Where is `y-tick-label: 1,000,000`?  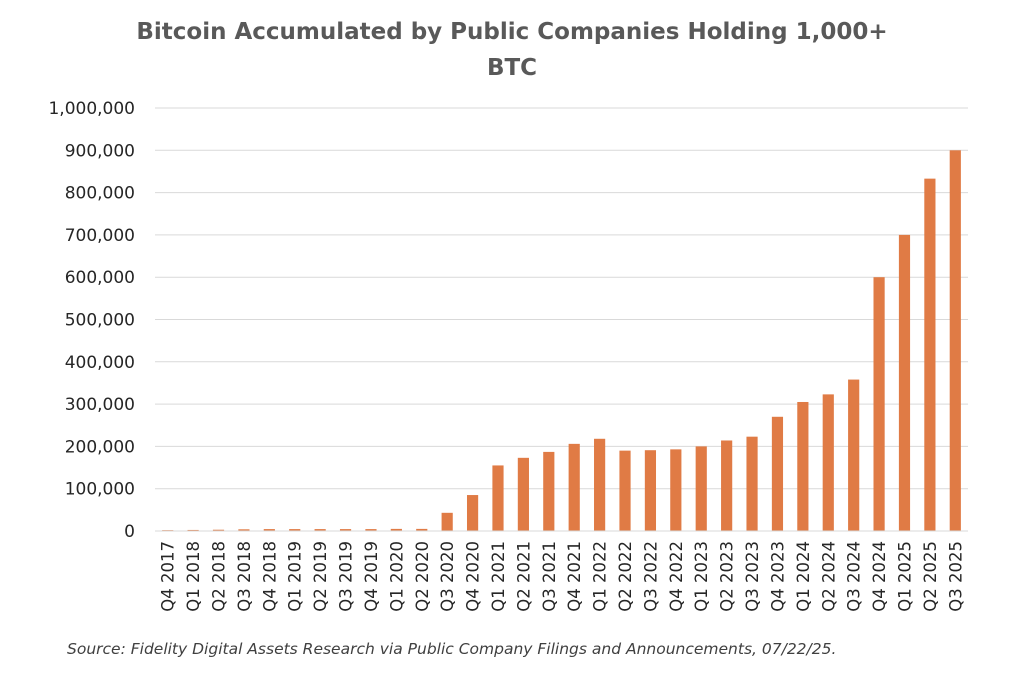 y-tick-label: 1,000,000 is located at coordinates (91, 109).